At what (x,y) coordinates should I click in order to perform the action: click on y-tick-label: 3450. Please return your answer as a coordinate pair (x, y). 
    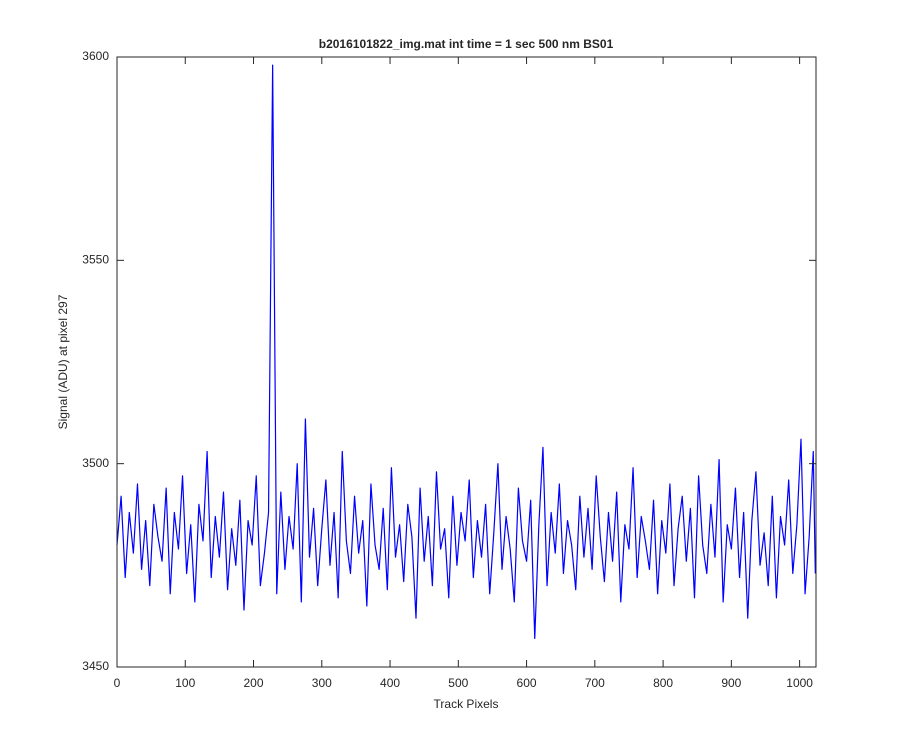
    Looking at the image, I should click on (95, 666).